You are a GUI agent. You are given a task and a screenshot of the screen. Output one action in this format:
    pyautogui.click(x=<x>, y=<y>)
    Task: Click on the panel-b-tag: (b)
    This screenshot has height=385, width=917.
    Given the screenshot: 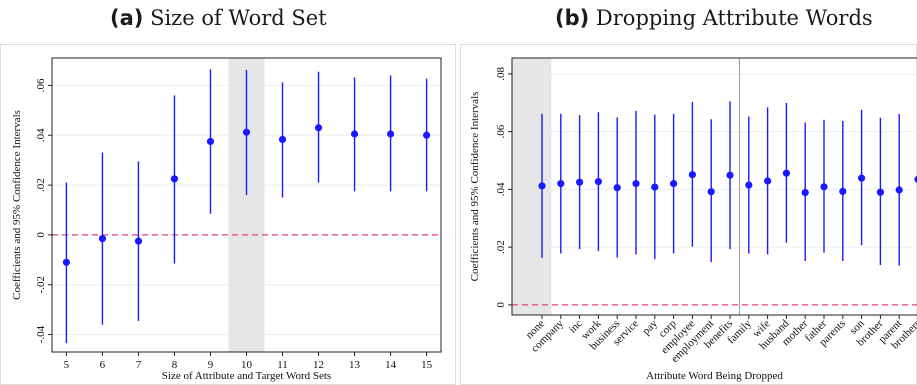 What is the action you would take?
    pyautogui.click(x=572, y=18)
    